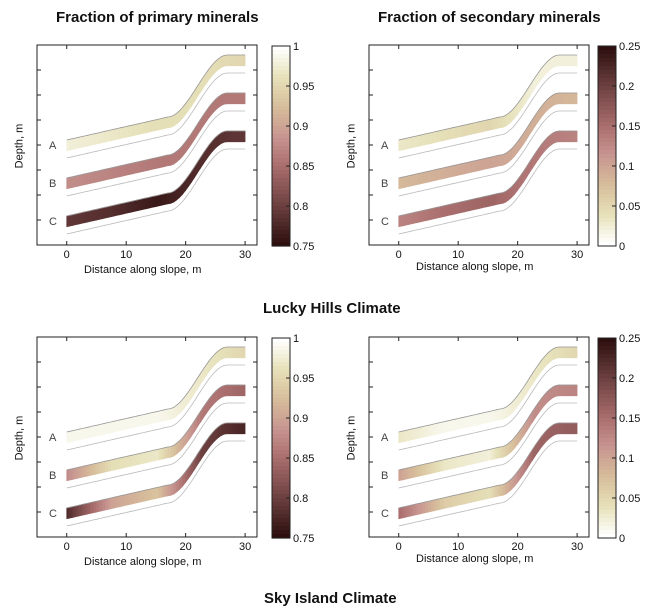 The width and height of the screenshot is (650, 610). Describe the element at coordinates (156, 97) in the screenshot. I see `band-upper-boundary` at that location.